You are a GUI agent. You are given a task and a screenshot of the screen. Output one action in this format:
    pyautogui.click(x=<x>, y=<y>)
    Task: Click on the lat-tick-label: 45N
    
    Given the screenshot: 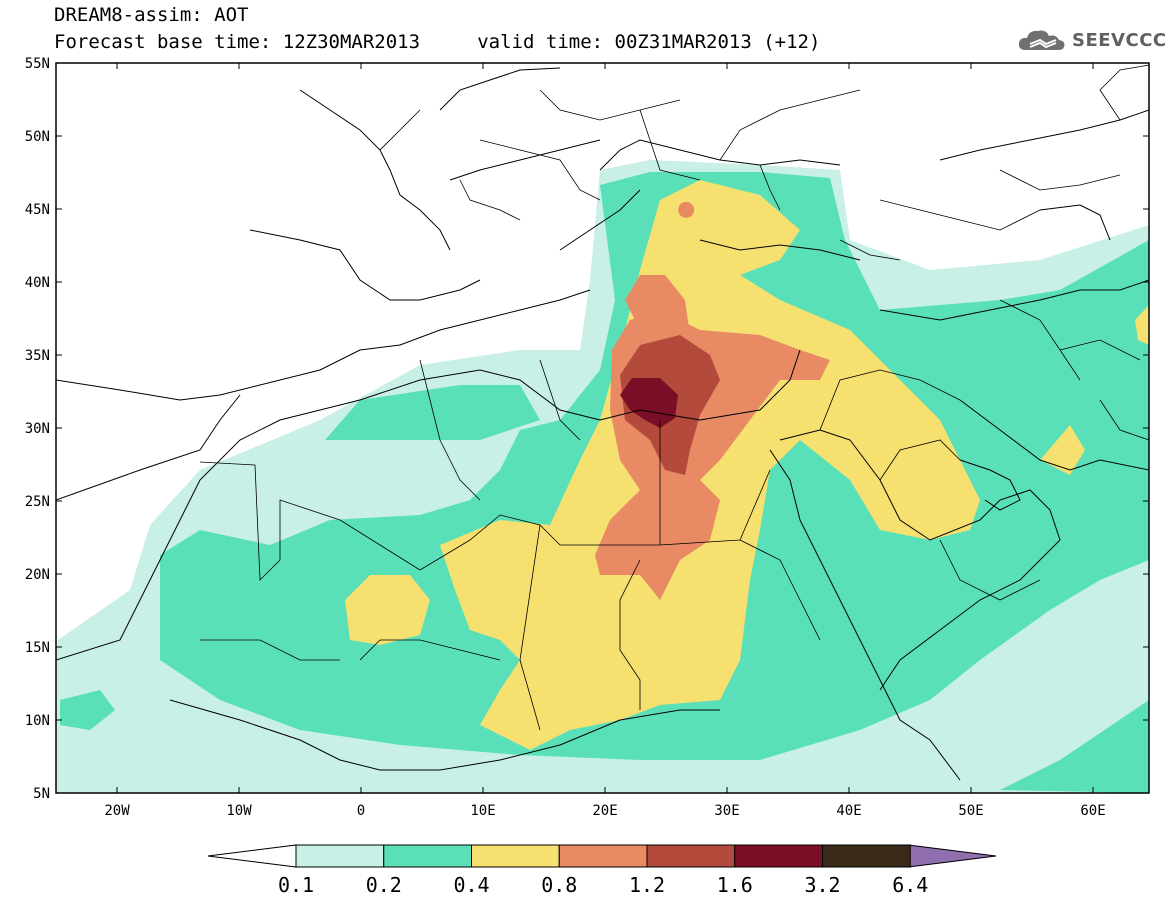 What is the action you would take?
    pyautogui.click(x=37, y=210)
    